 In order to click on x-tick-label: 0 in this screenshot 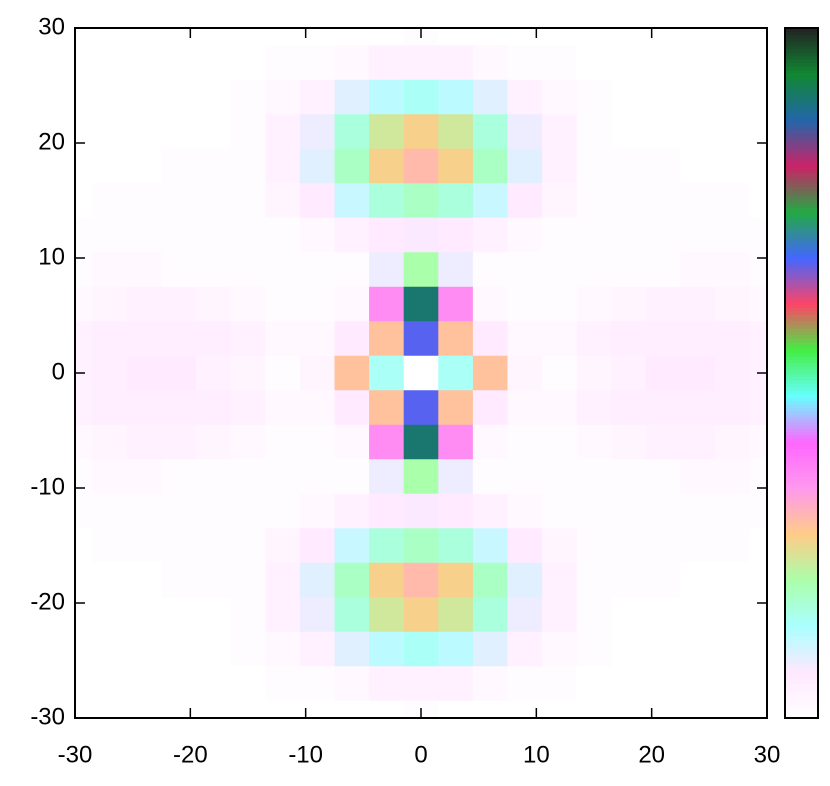, I will do `click(420, 754)`.